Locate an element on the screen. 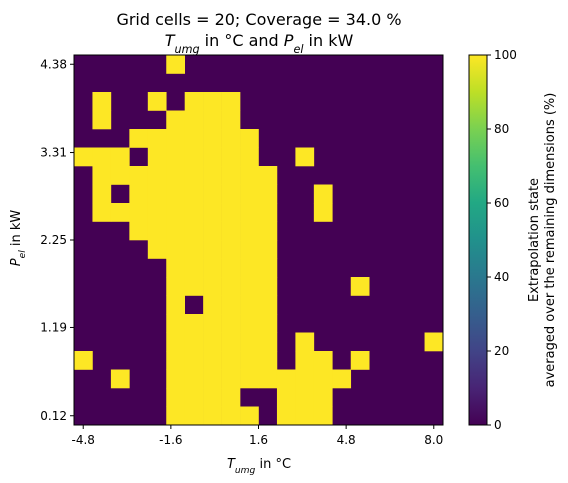 This screenshot has height=483, width=568. chart-title-line1: Grid cells = 20; Coverage = 34.0 % is located at coordinates (258, 19).